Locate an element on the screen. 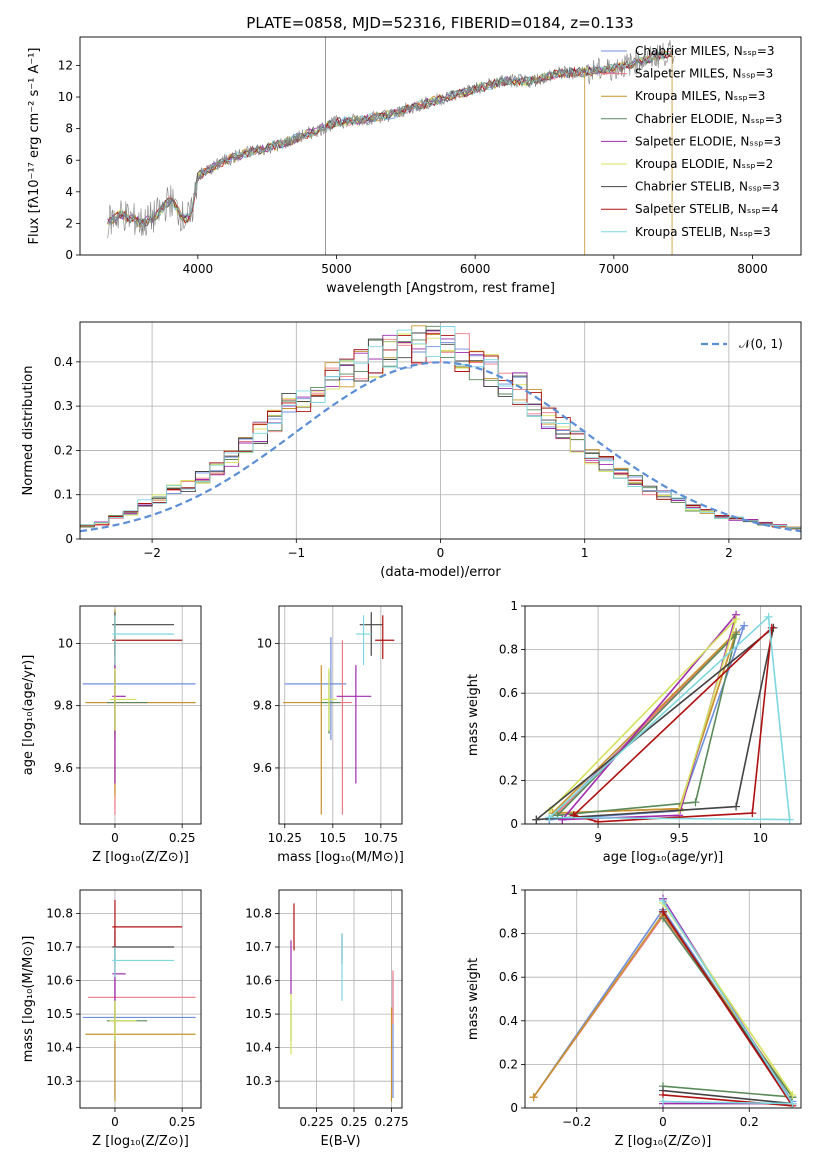 The image size is (819, 1170). x-axis-label: Z [log₁₀(Z/Z⊙)] is located at coordinates (140, 857).